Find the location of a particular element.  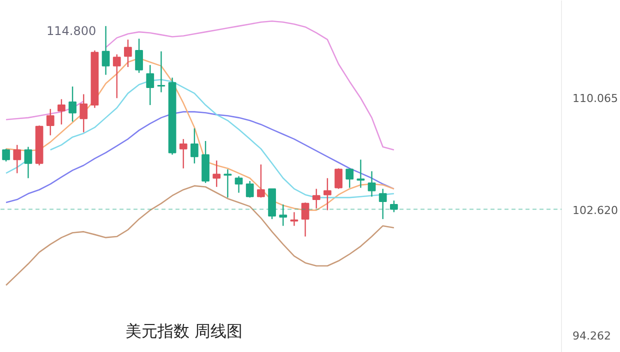

y-tick-label: 94.262 is located at coordinates (591, 336).